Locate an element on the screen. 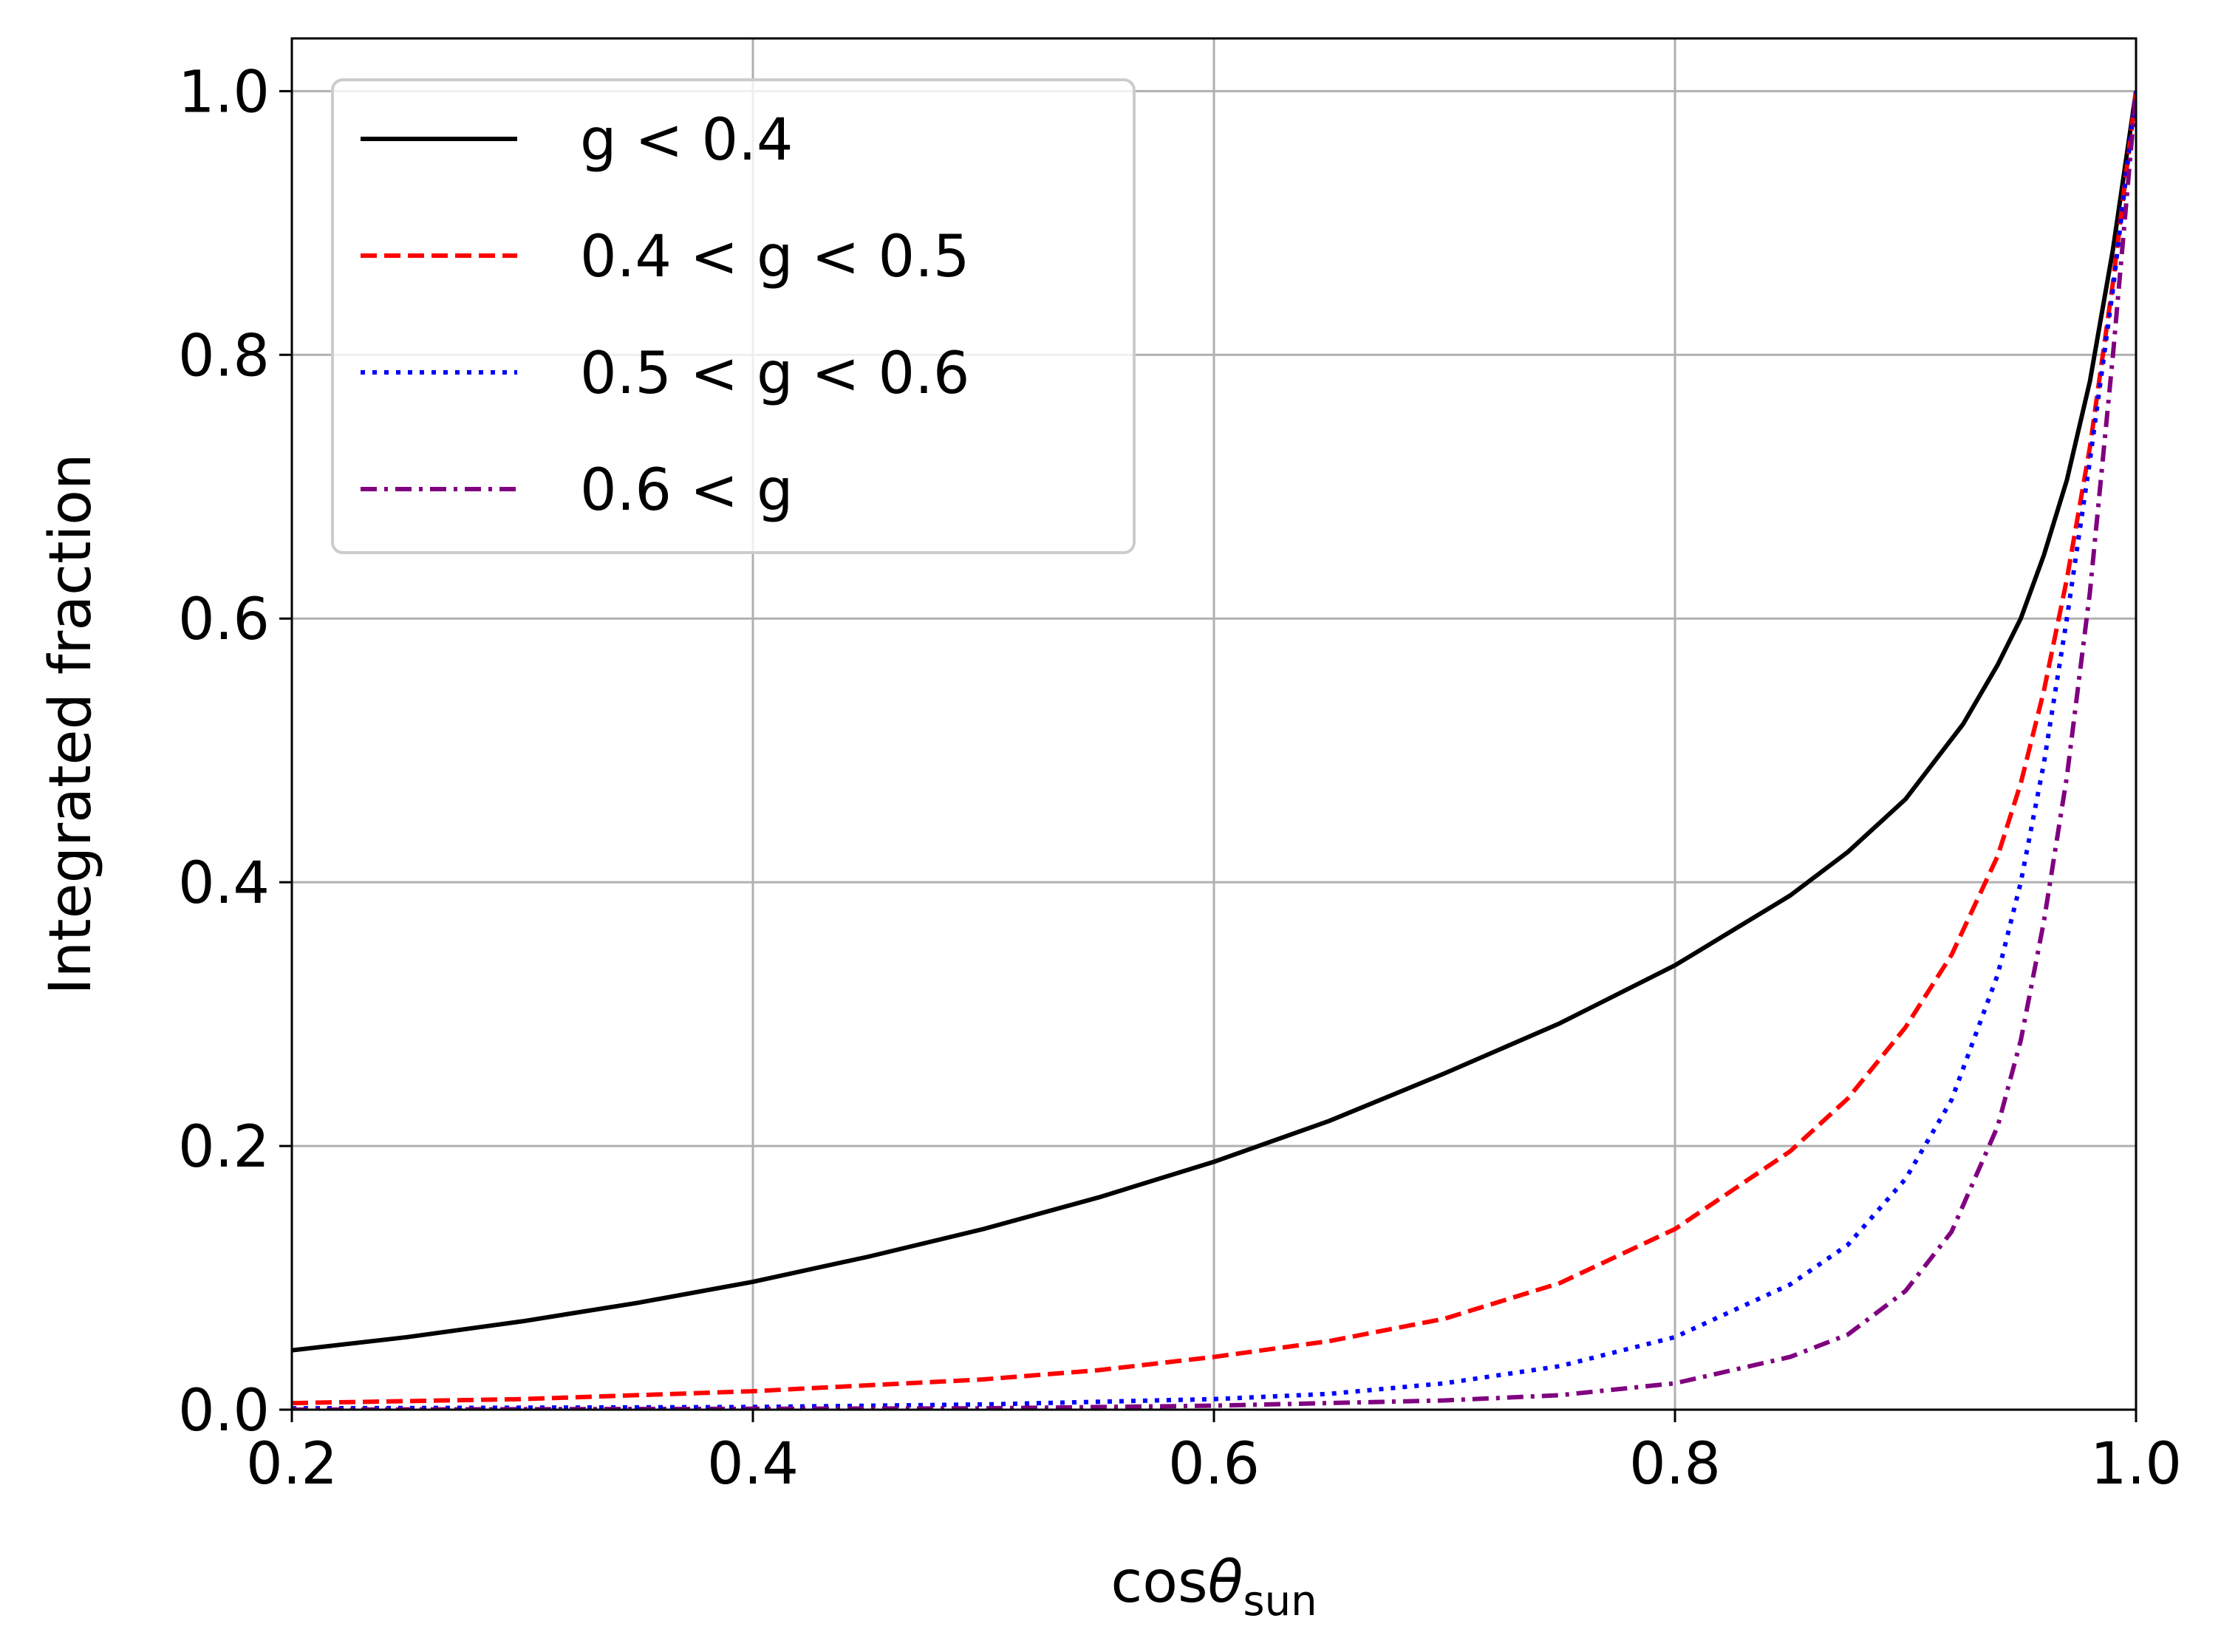 This screenshot has width=2221, height=1652. y-tick-label: 1.0 is located at coordinates (224, 92).